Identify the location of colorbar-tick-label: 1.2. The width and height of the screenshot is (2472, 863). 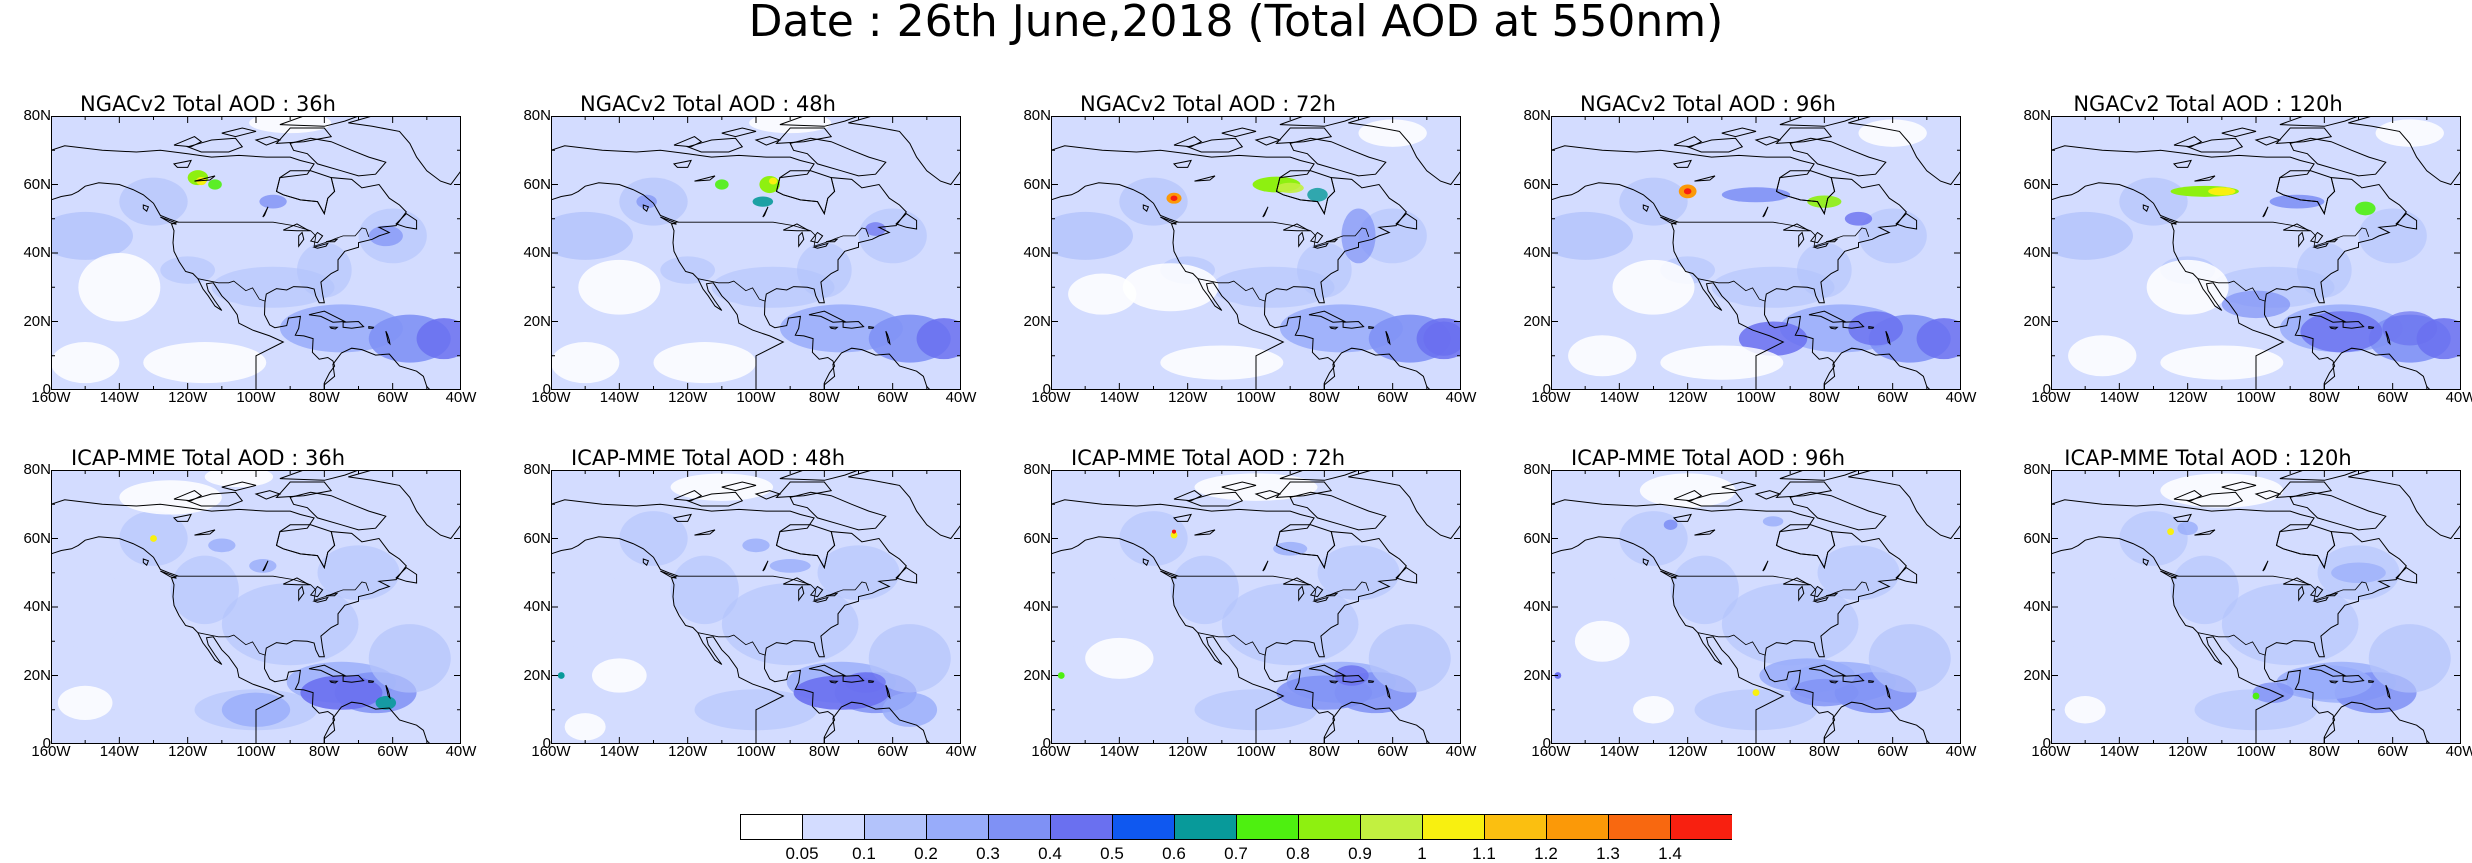
(1546, 853).